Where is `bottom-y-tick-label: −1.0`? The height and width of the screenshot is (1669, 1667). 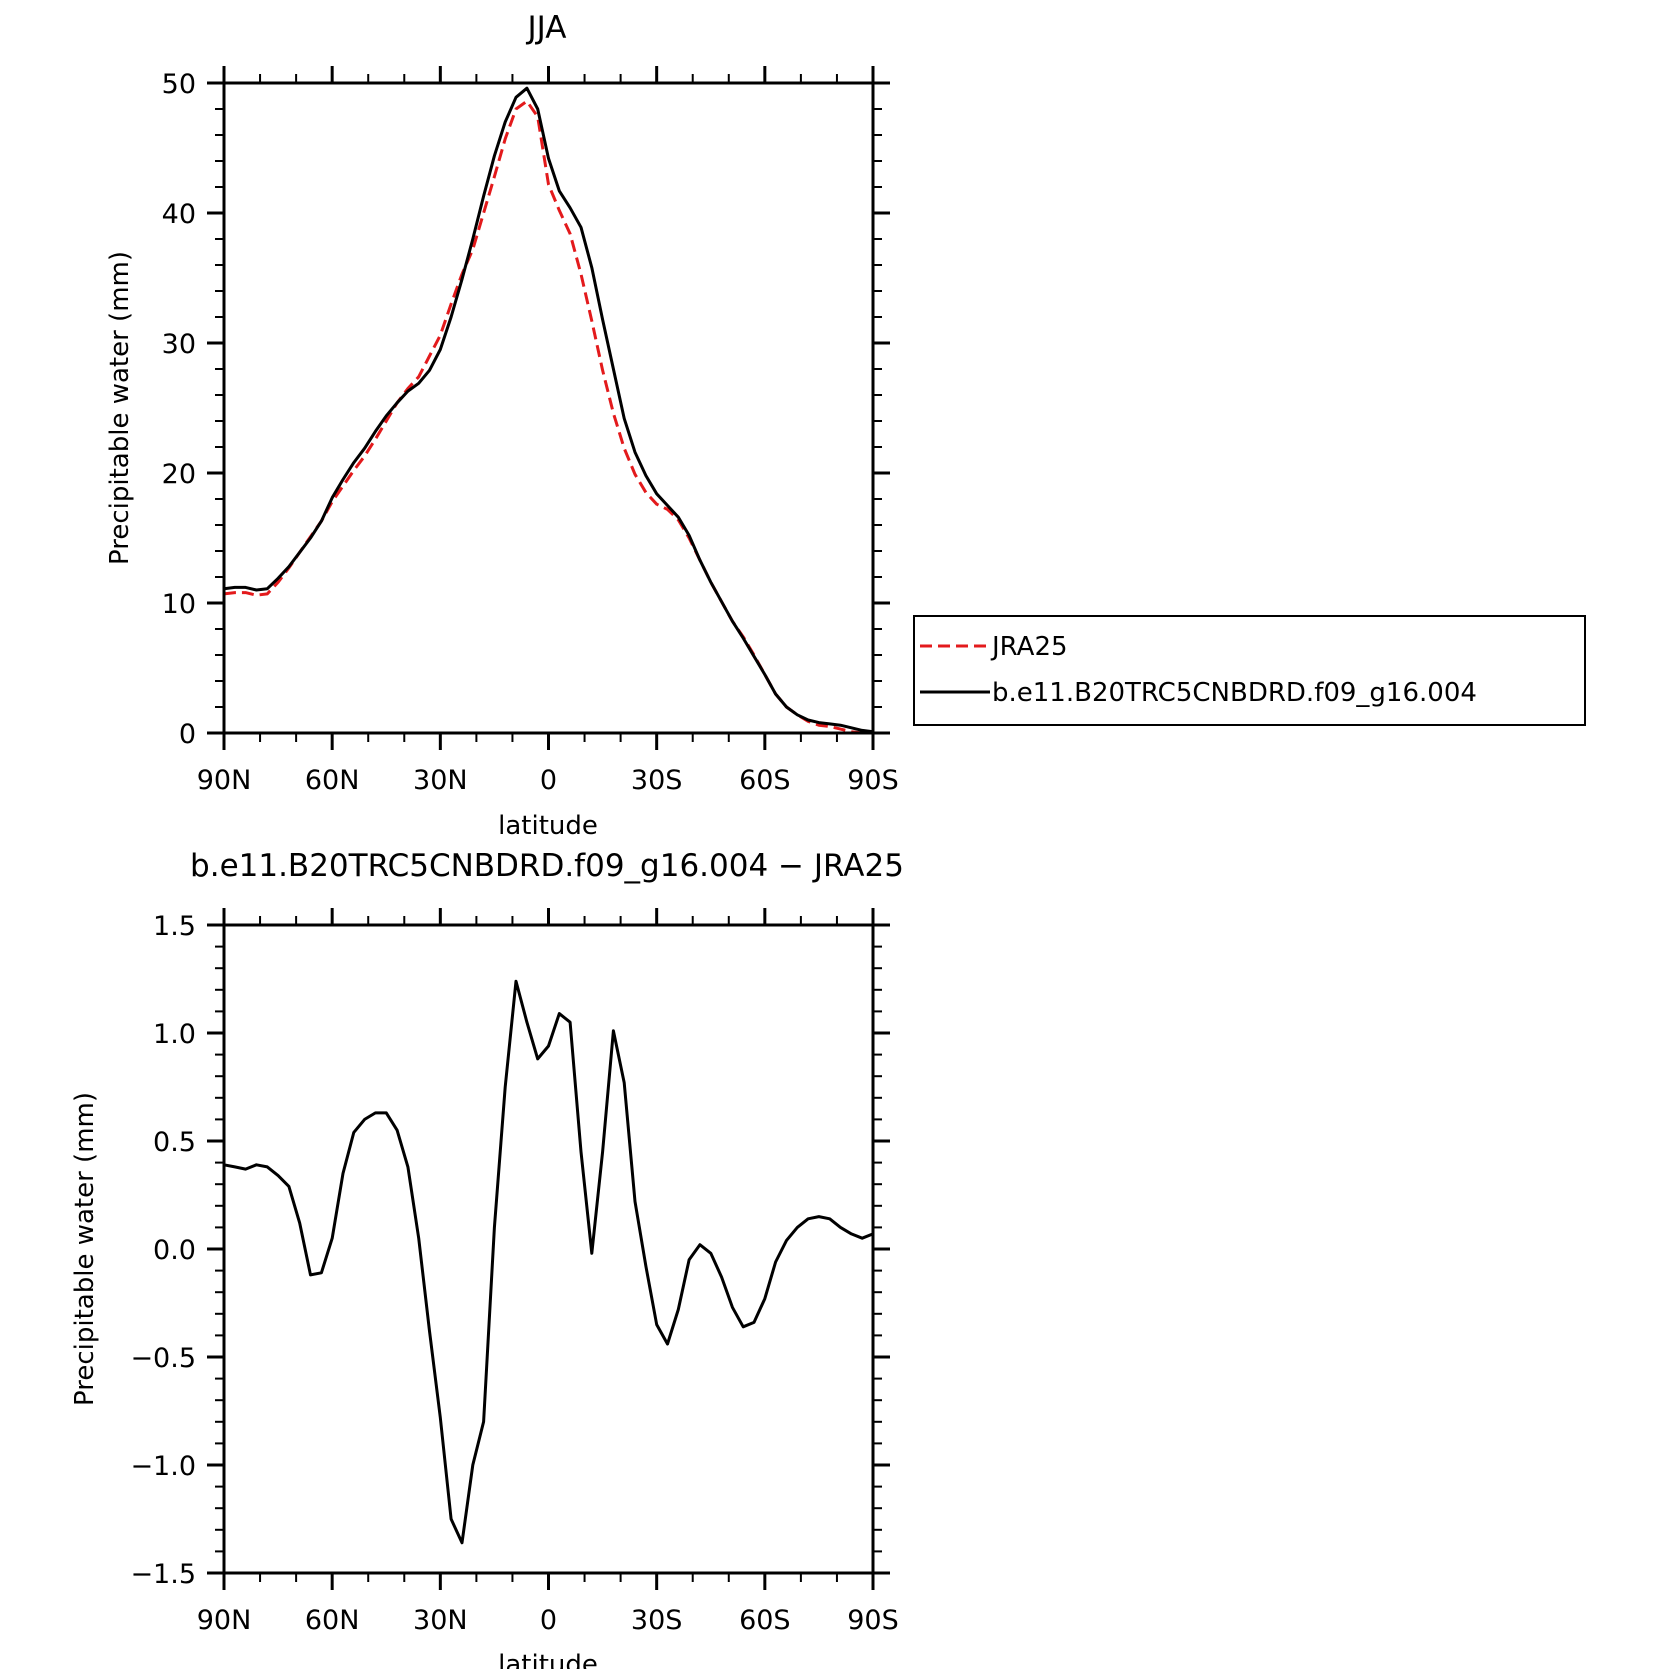 bottom-y-tick-label: −1.0 is located at coordinates (163, 1466).